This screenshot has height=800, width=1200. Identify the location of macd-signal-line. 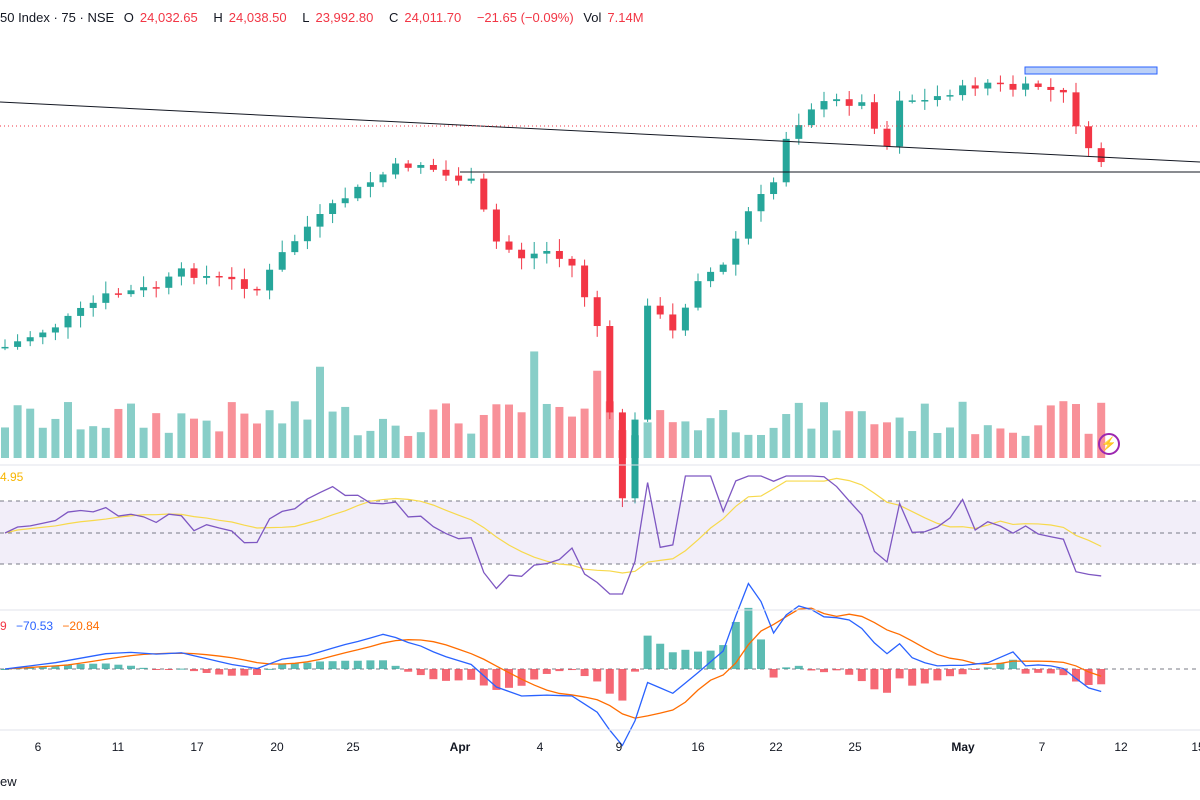
(553, 663).